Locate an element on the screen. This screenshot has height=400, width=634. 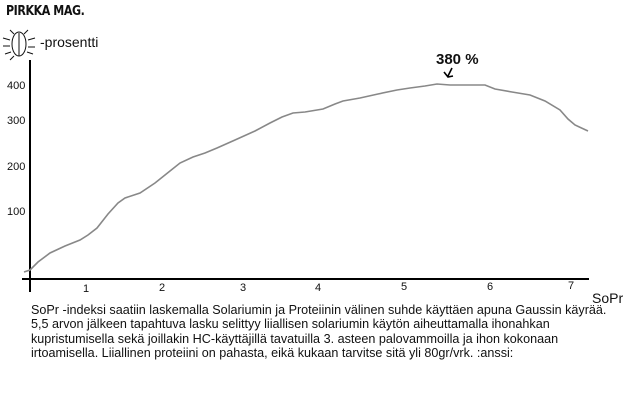
logo: PIRKKA MAG. is located at coordinates (45, 11).